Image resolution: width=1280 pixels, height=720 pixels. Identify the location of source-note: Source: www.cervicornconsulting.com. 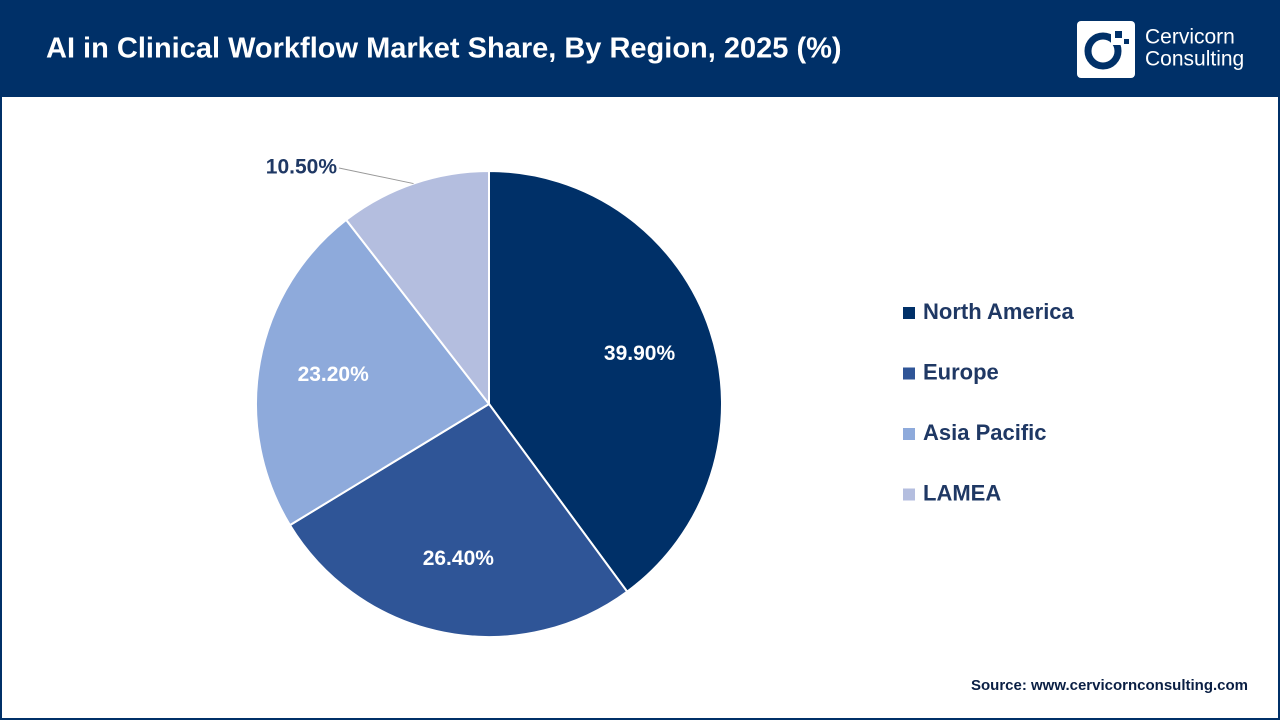
(1109, 685).